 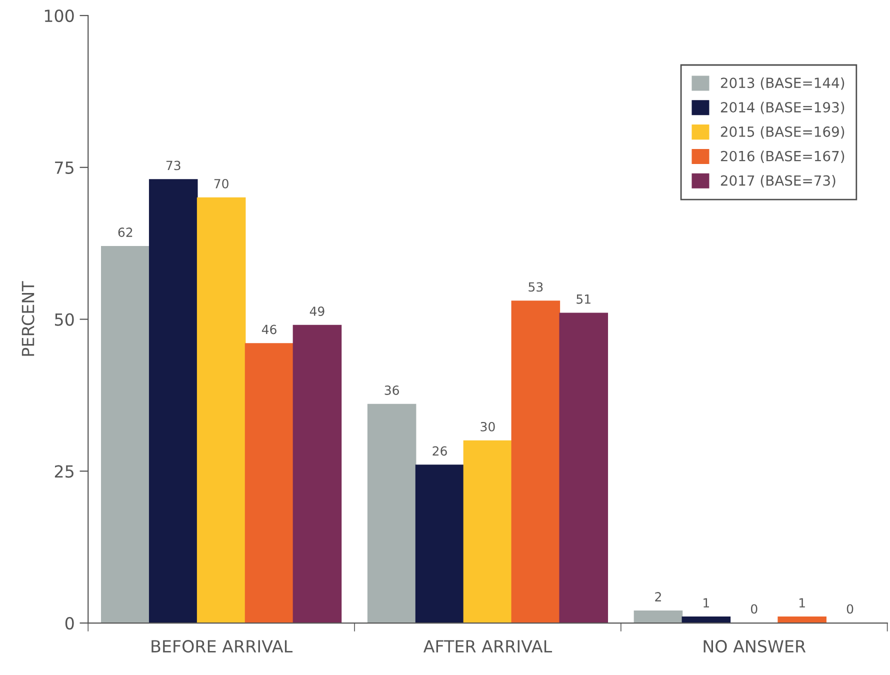 I want to click on y-tick-label: 0, so click(x=69, y=623).